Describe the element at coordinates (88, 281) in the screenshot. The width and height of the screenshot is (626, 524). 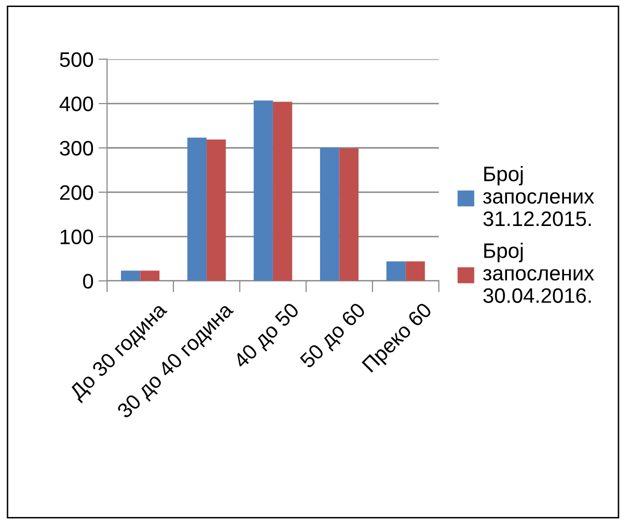
I see `y-tick-label: 0` at that location.